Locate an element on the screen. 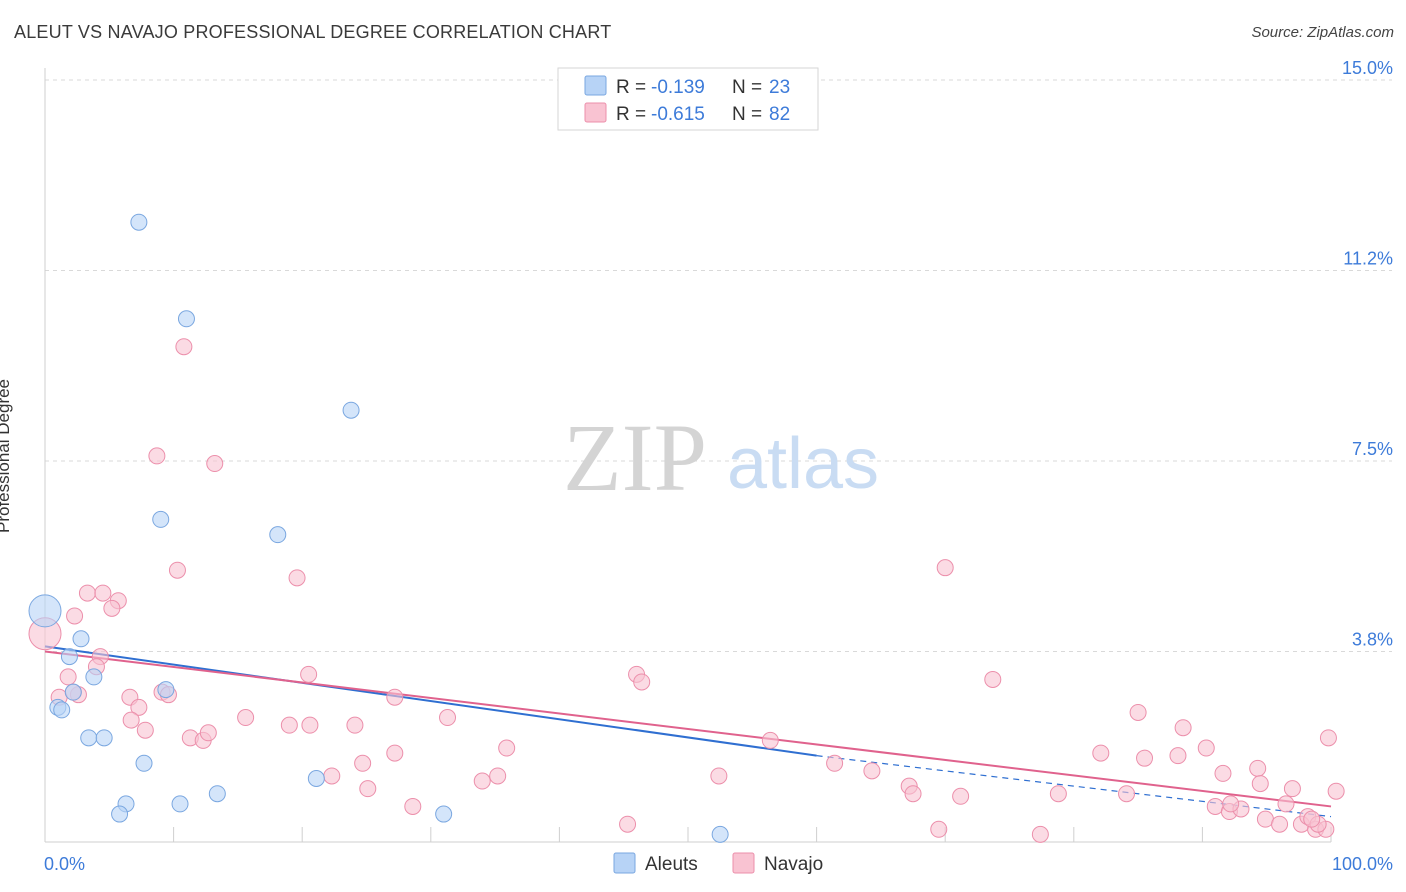 This screenshot has height=892, width=1406. y-tick-label: 7.5% is located at coordinates (1372, 449).